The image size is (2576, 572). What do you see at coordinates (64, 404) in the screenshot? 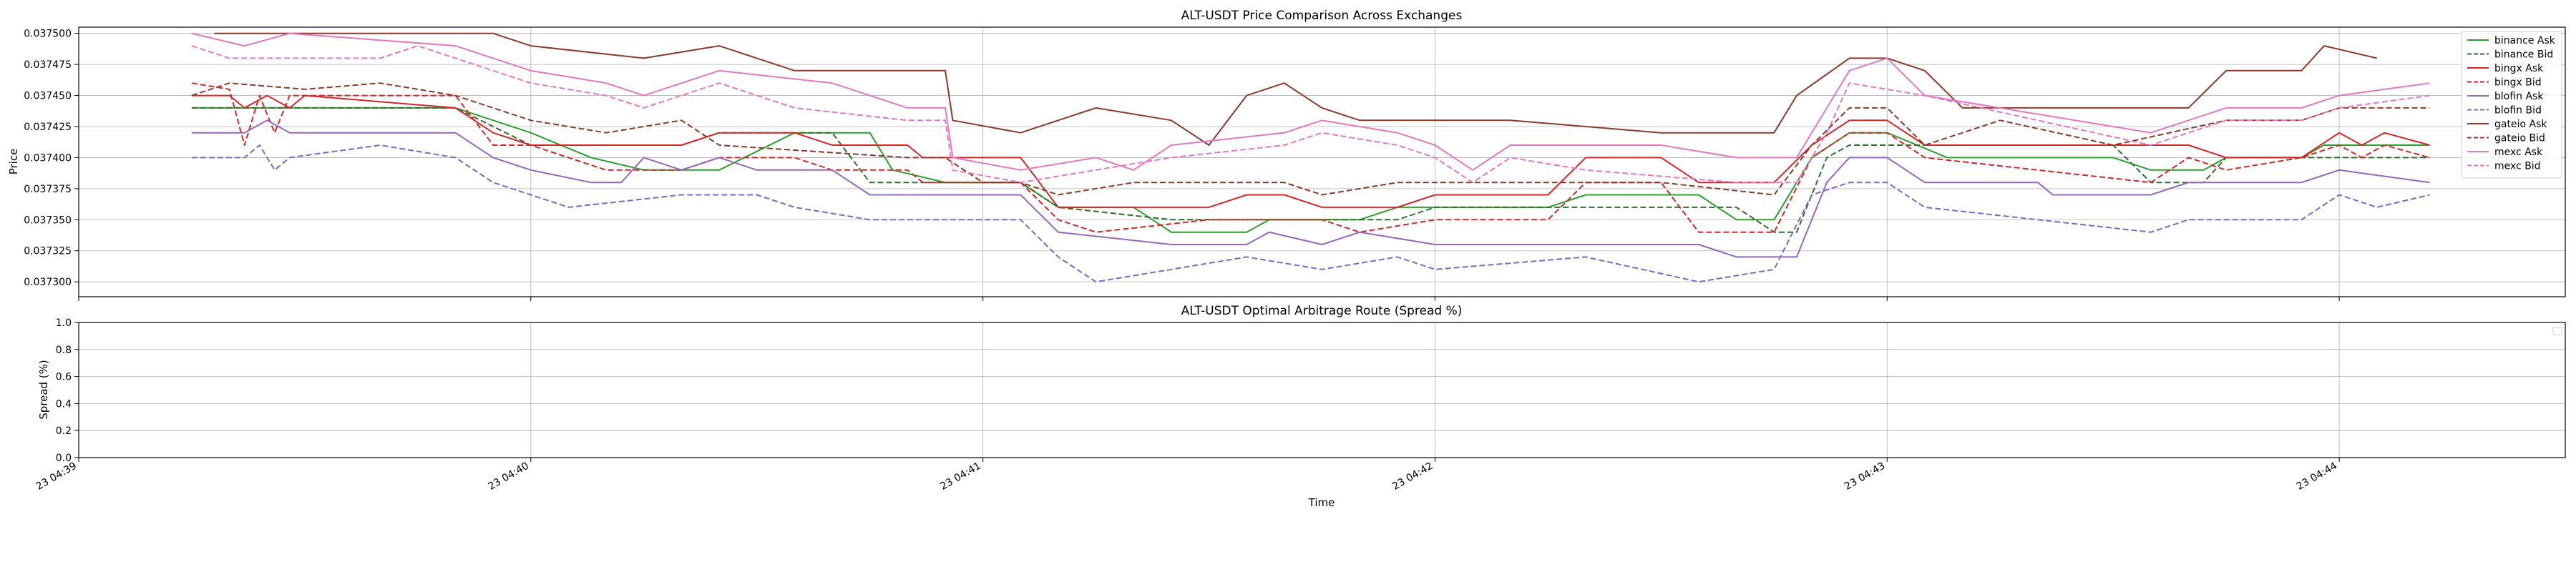
I see `spread-y-tick-label: 0.4` at bounding box center [64, 404].